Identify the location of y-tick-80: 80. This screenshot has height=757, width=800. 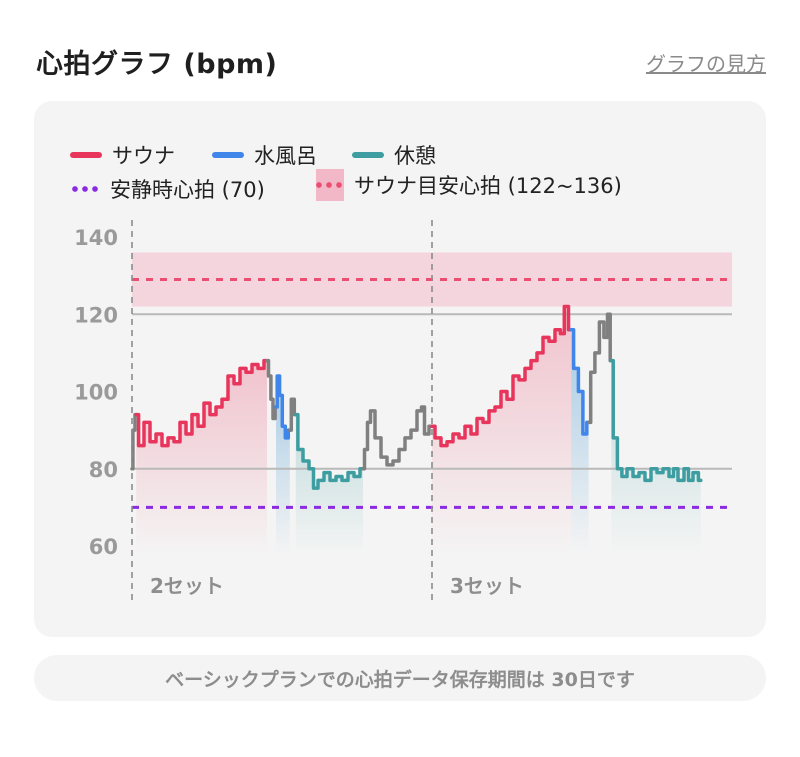
(103, 470).